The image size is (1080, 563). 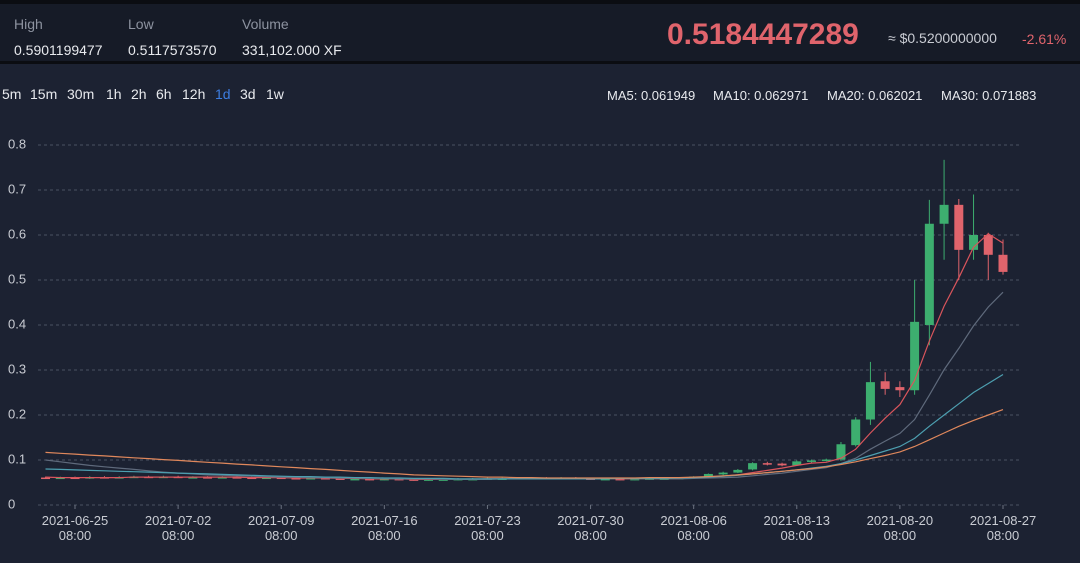 I want to click on interval: 30m, so click(x=81, y=94).